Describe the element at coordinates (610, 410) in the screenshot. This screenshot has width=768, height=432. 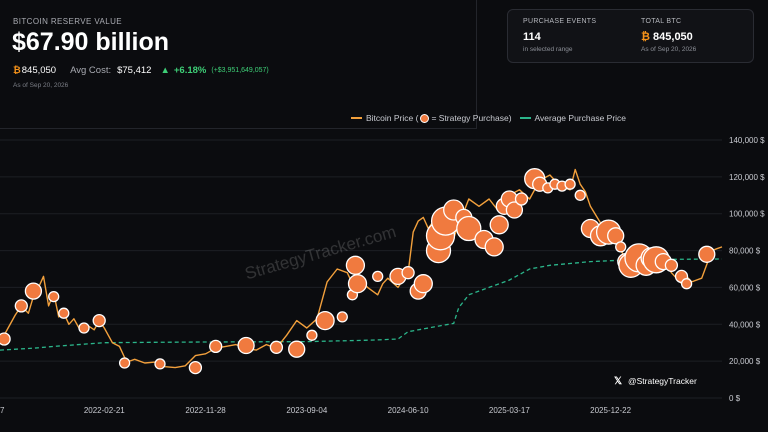
I see `x-tick-label: 2025-12-22` at that location.